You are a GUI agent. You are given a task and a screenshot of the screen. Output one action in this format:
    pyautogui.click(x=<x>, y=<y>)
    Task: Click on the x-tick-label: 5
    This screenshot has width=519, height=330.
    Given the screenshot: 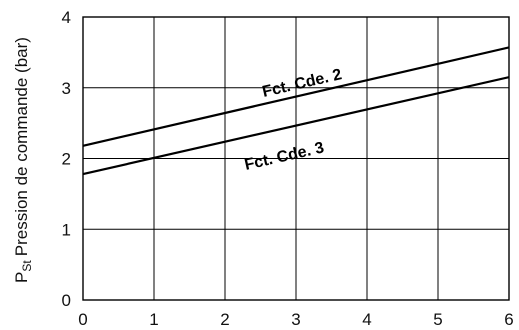 What is the action you would take?
    pyautogui.click(x=437, y=319)
    